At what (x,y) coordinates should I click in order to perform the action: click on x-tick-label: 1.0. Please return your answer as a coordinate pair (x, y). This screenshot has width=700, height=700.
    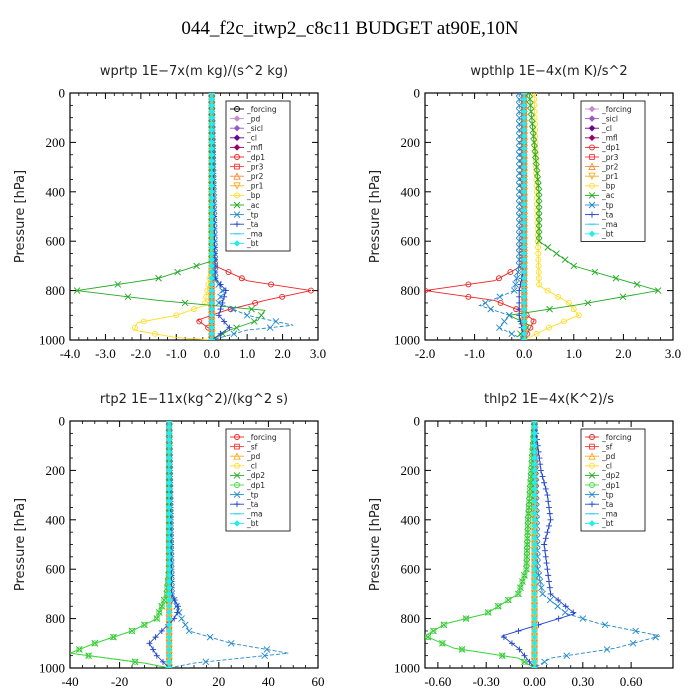
    Looking at the image, I should click on (574, 353).